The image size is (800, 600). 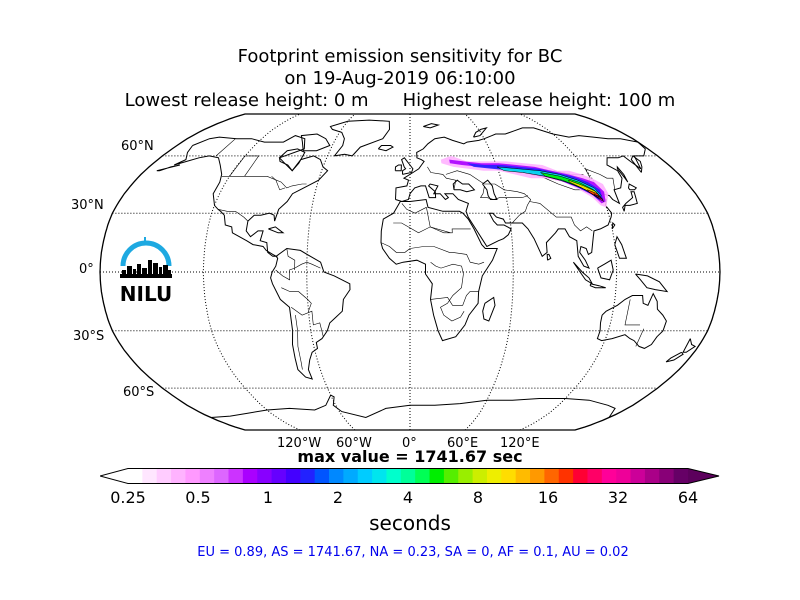 I want to click on java-coast, so click(x=597, y=286).